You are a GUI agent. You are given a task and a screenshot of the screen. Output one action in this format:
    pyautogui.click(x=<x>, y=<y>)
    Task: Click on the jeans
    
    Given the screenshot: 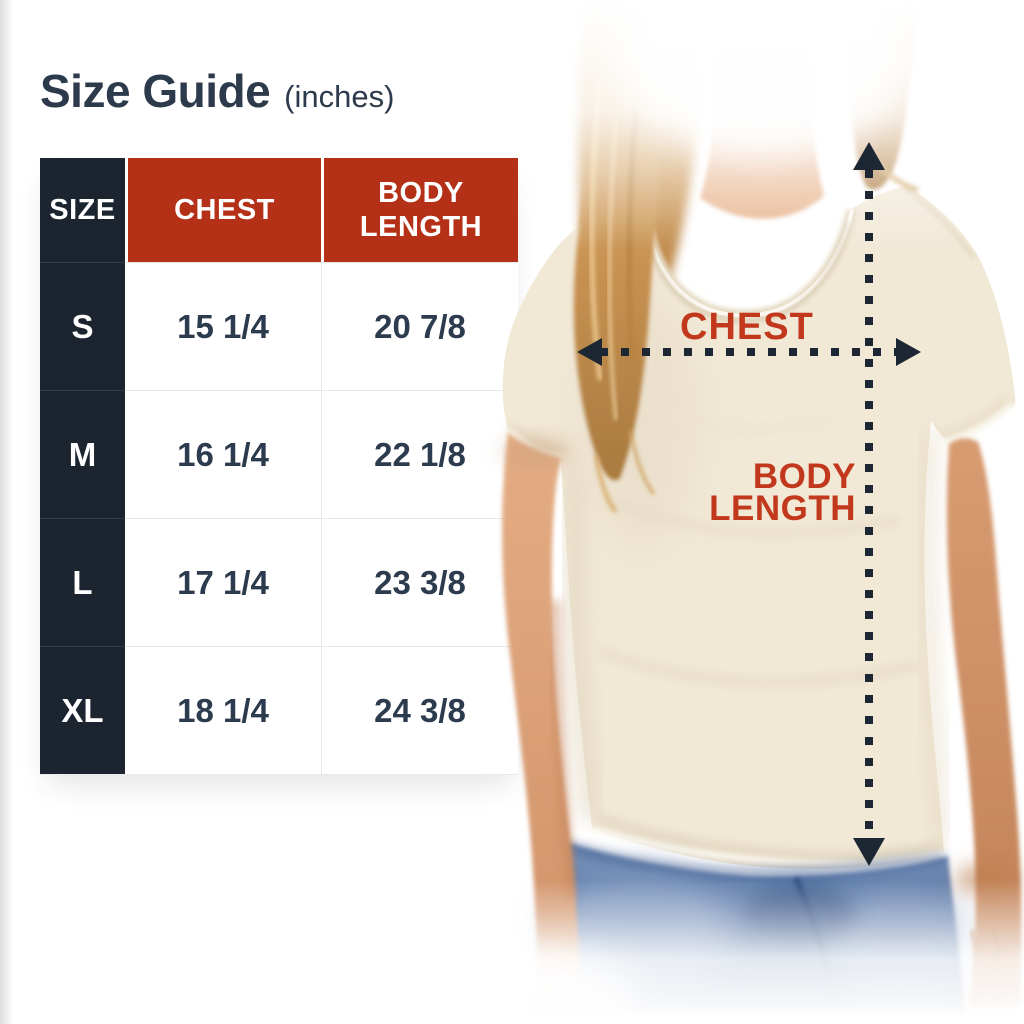 What is the action you would take?
    pyautogui.click(x=752, y=927)
    